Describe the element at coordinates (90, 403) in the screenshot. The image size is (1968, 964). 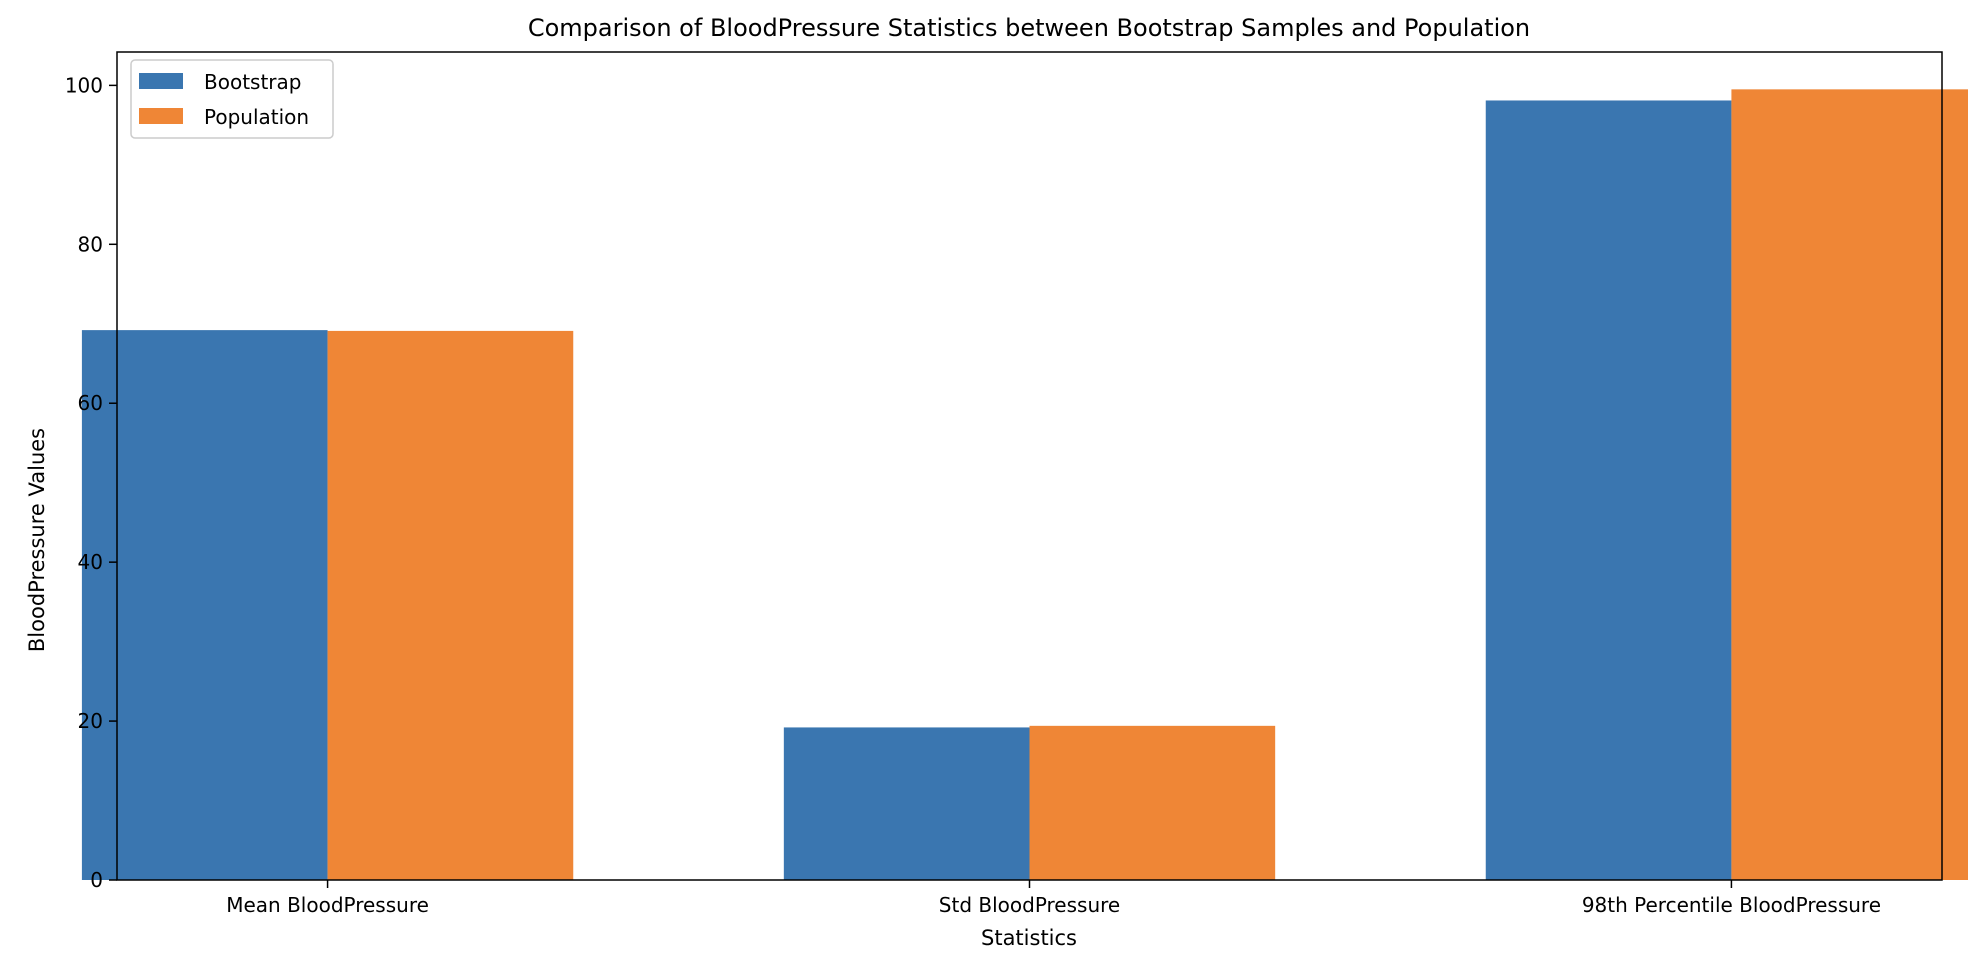
I see `y-tick-label-60: 60` at that location.